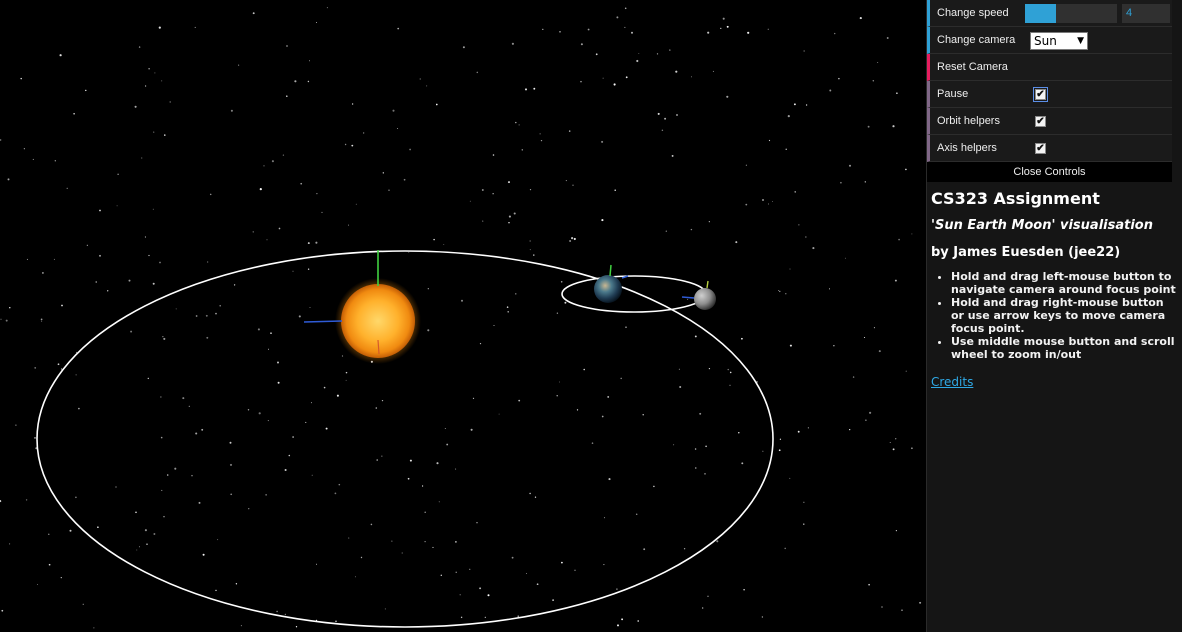 This screenshot has height=632, width=1182. What do you see at coordinates (610, 270) in the screenshot?
I see `earth-y-axis-helper` at bounding box center [610, 270].